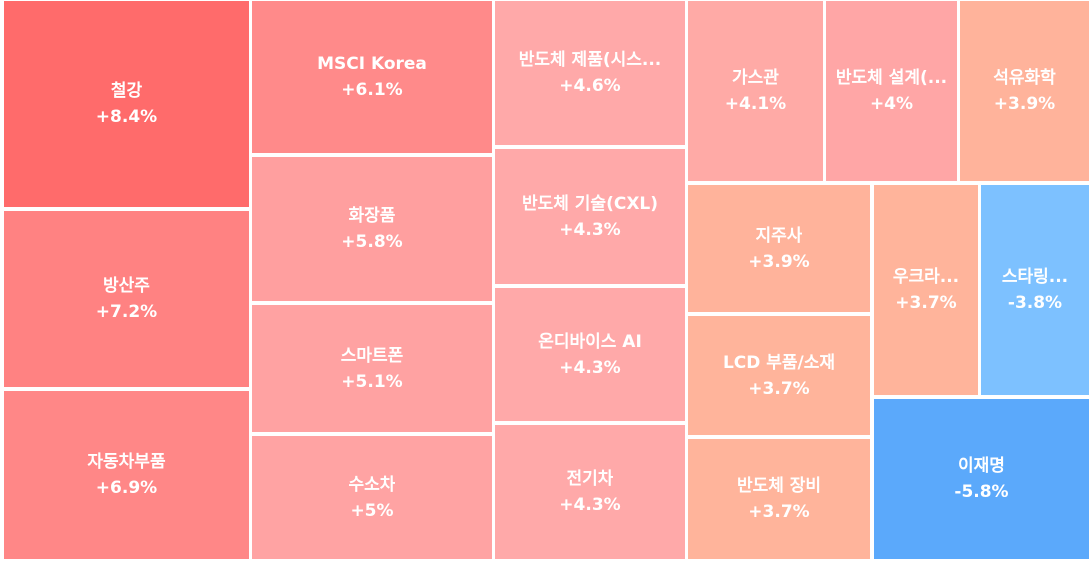 Image resolution: width=1092 pixels, height=562 pixels. Describe the element at coordinates (926, 290) in the screenshot. I see `treemap-tile: 우크라... +3.7%` at that location.